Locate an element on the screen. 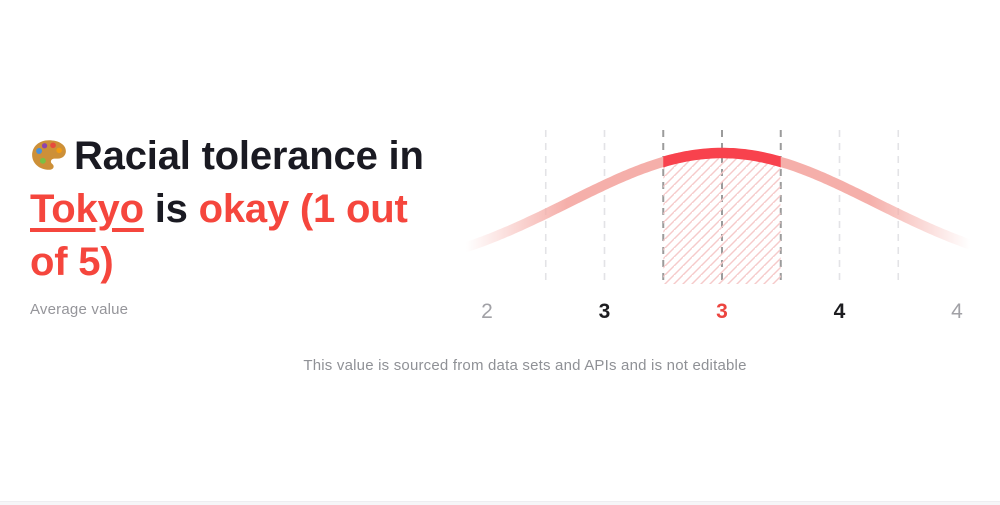  average-value-label: Average value is located at coordinates (79, 309).